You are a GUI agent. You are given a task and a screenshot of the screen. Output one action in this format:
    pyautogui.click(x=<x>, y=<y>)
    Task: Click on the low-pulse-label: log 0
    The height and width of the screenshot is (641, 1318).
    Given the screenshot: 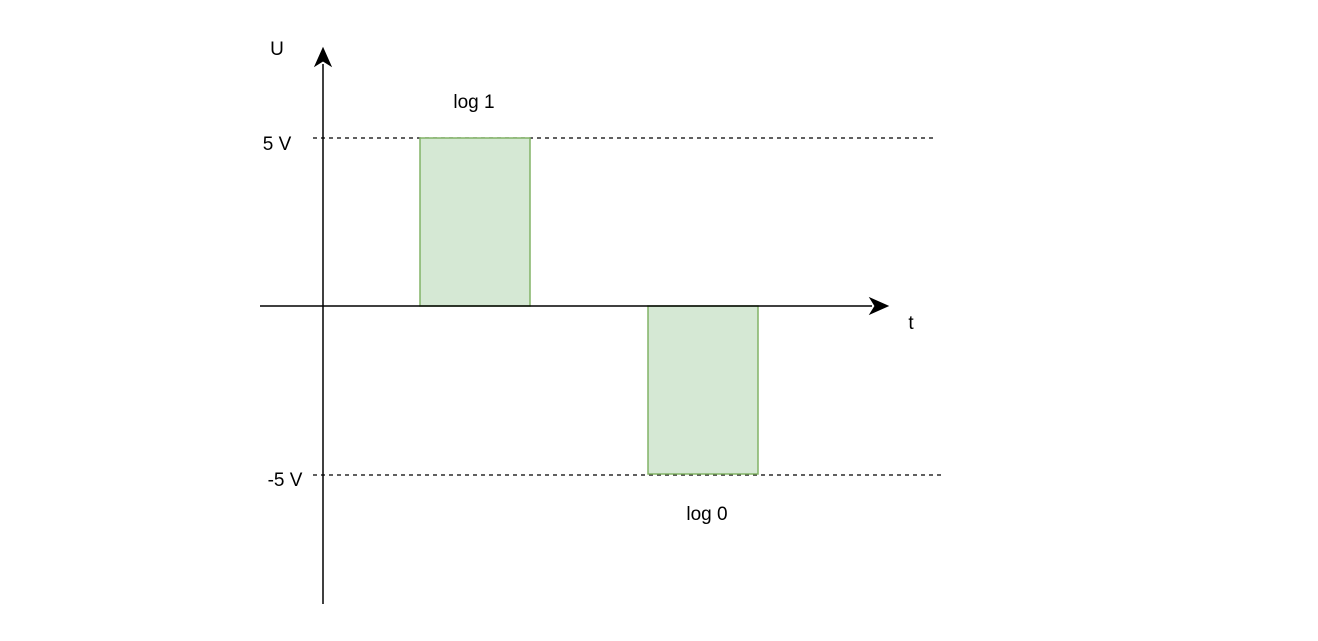 What is the action you would take?
    pyautogui.click(x=706, y=514)
    